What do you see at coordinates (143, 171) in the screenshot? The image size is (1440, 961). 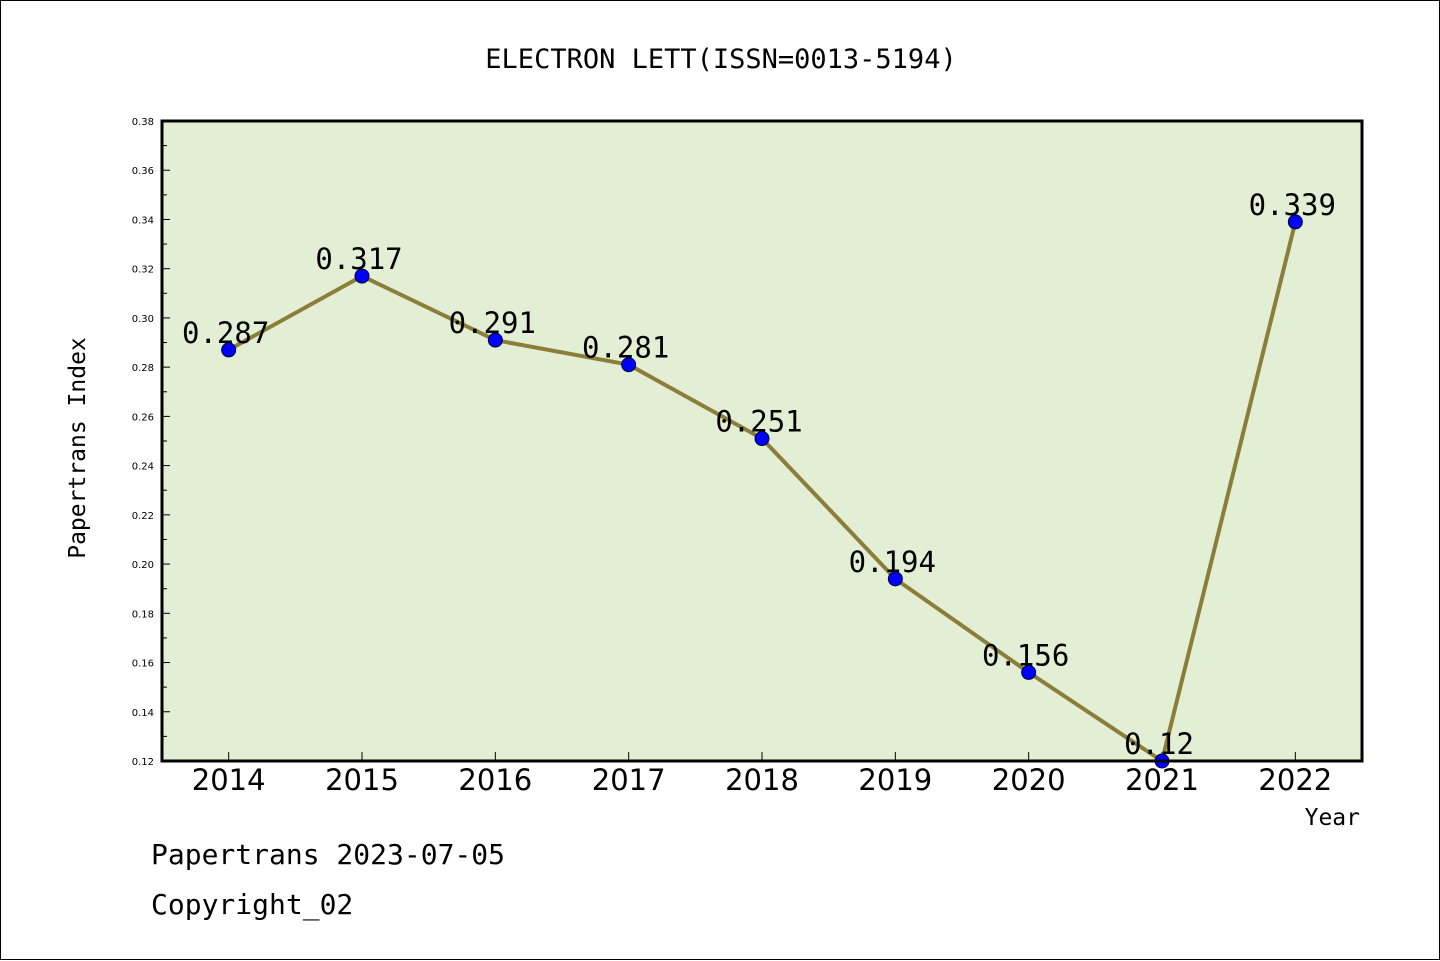 I see `y-tick-label: 0.36` at bounding box center [143, 171].